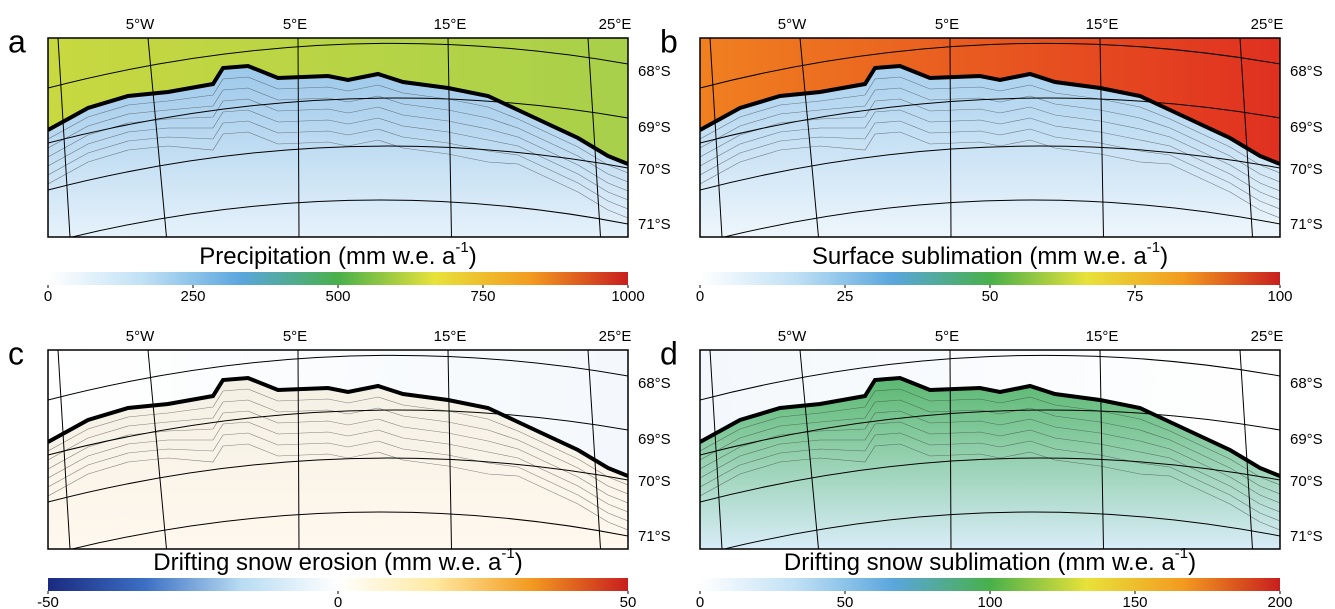 Image resolution: width=1335 pixels, height=609 pixels. Describe the element at coordinates (990, 560) in the screenshot. I see `colorbar-title: Drifting snow sublimation (mm w.e. a-1)` at that location.